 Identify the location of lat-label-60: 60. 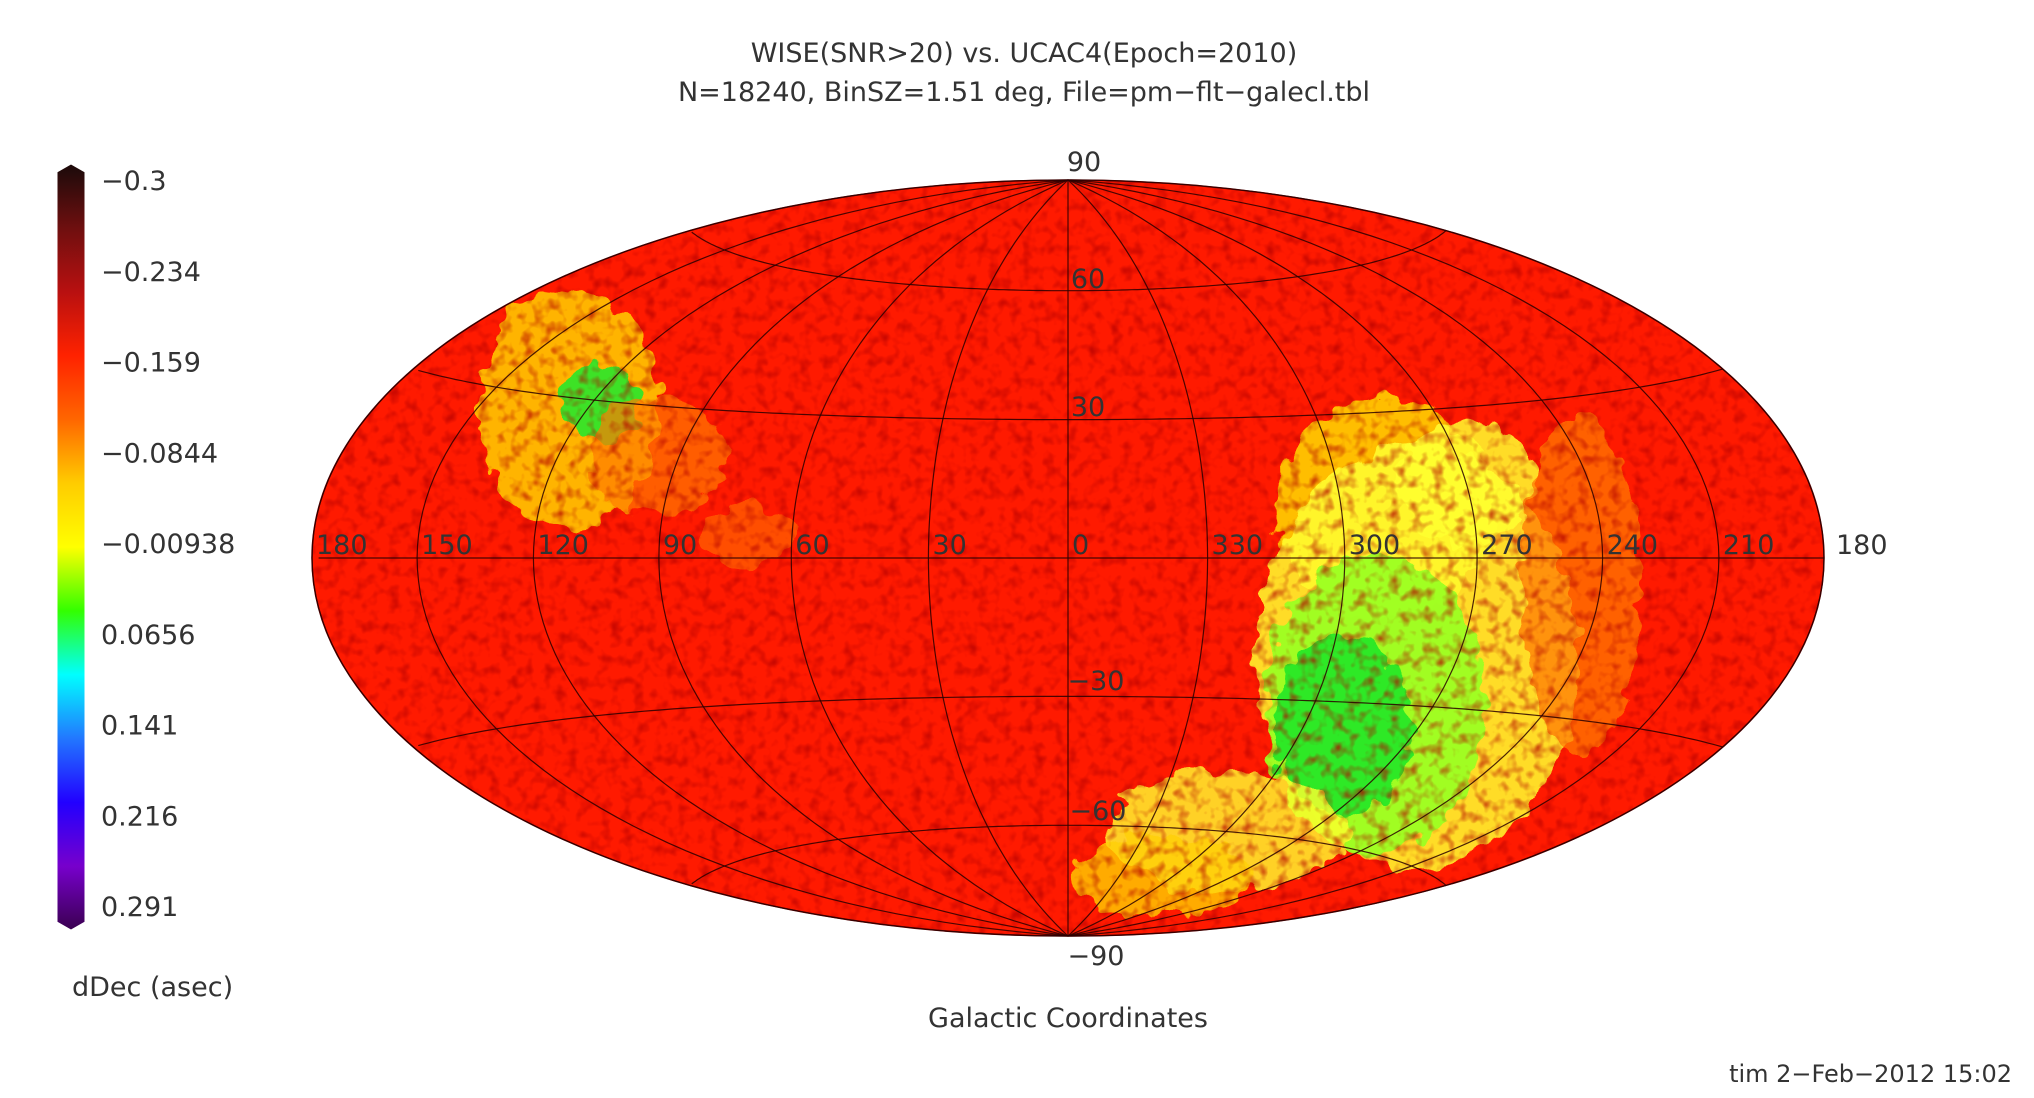
(1088, 279).